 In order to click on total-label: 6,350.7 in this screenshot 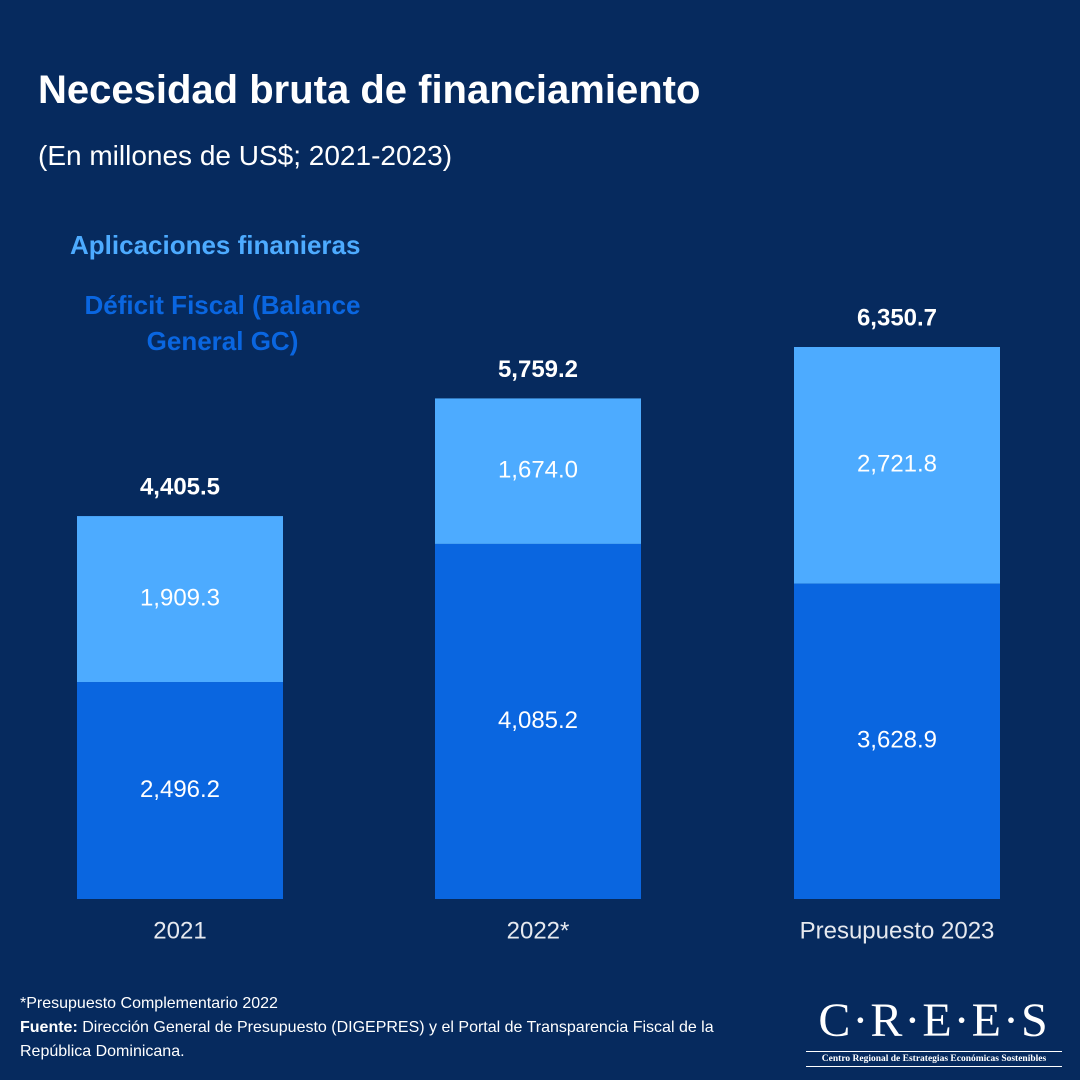, I will do `click(897, 317)`.